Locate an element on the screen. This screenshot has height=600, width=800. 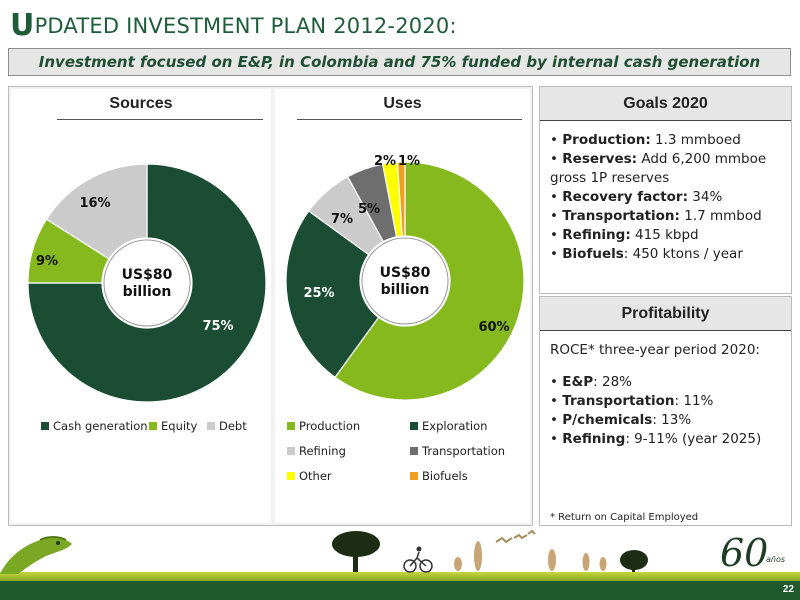
sources-legend-item-cash-generation: Cash generation is located at coordinates (94, 426).